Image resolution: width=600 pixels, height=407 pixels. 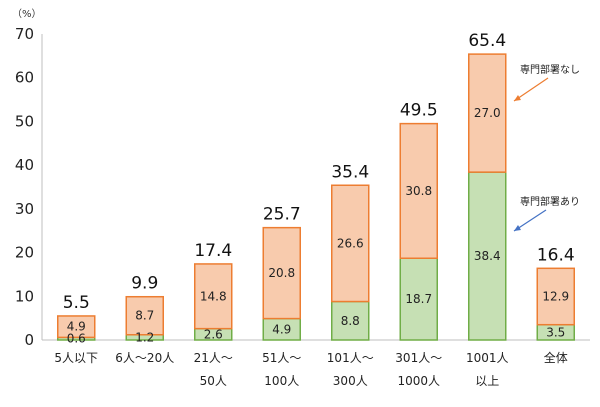 I want to click on data-label-without-dept: 12.9, so click(x=555, y=297).